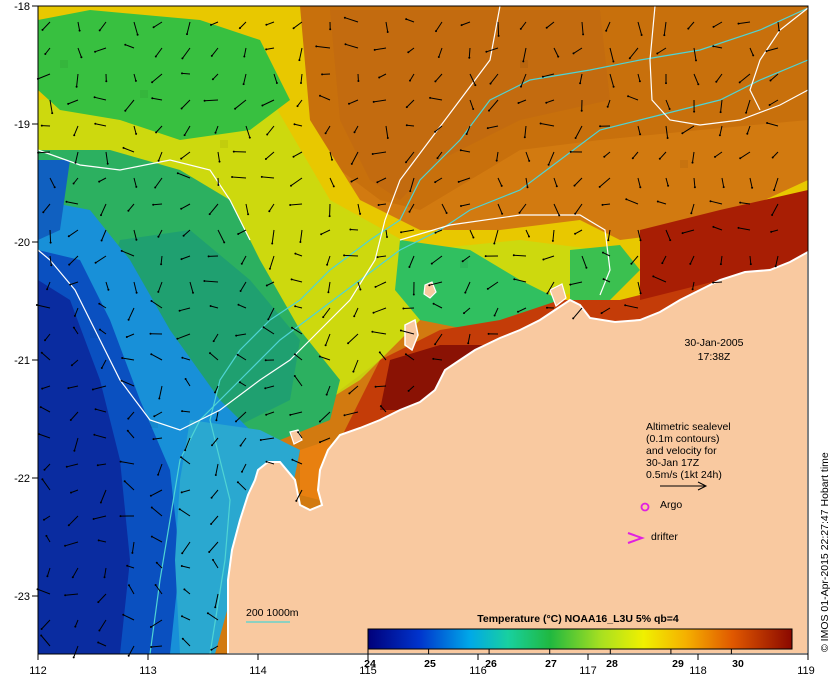 This screenshot has height=680, width=840. What do you see at coordinates (698, 671) in the screenshot?
I see `lon-tick-label: 118` at bounding box center [698, 671].